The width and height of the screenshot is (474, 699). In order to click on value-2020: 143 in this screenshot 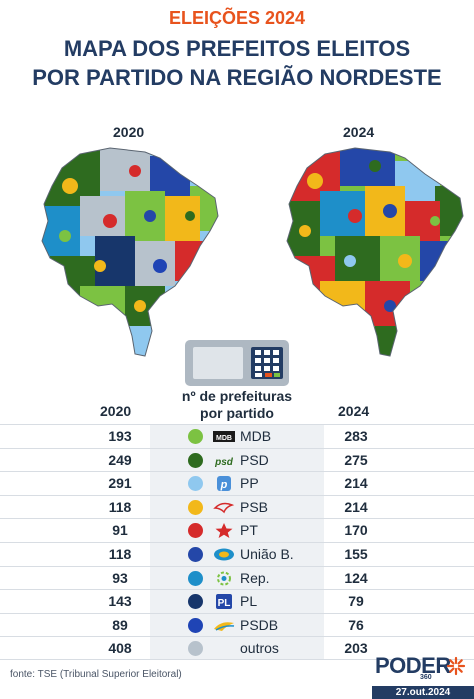, I will do `click(120, 601)`.